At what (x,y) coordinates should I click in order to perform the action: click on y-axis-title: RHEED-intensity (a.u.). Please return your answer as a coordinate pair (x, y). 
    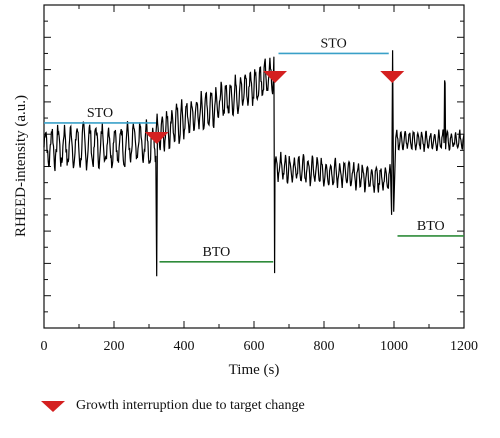
    Looking at the image, I should click on (21, 166).